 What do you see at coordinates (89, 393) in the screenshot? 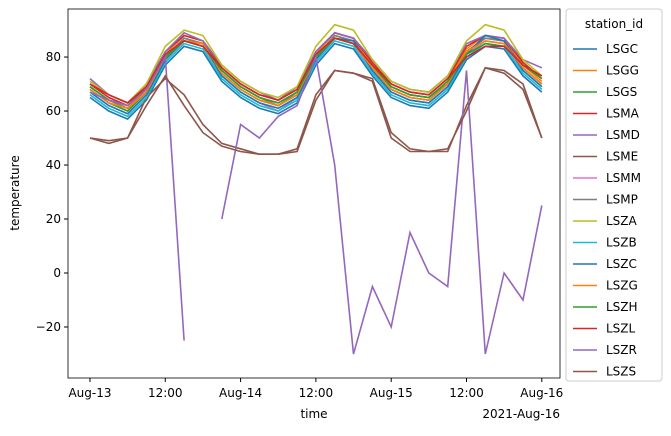
I see `x-tick-label: Aug-13` at bounding box center [89, 393].